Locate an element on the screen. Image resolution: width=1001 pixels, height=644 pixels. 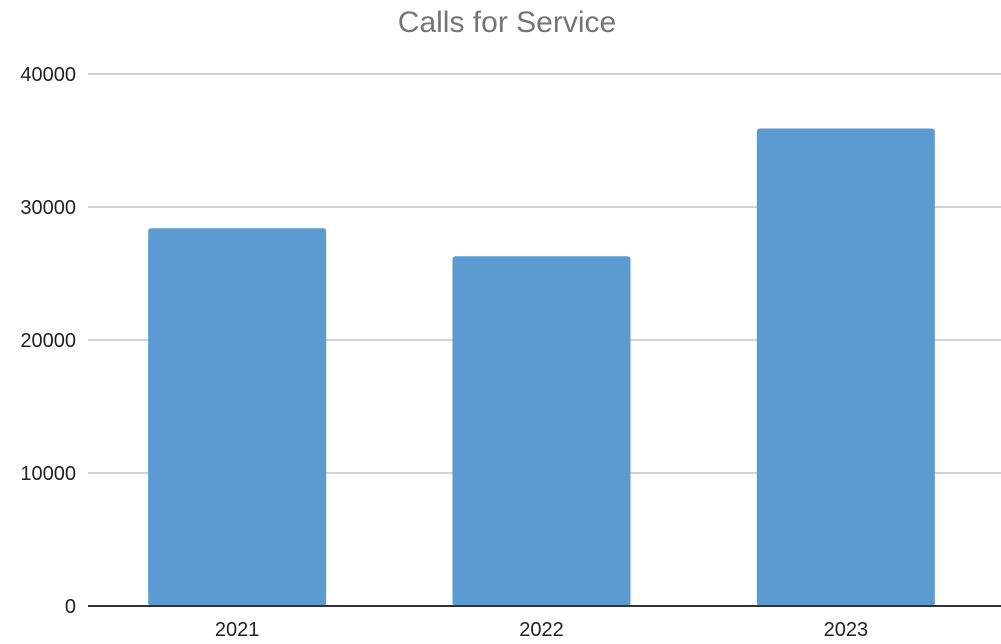
bar-2022 is located at coordinates (541, 431).